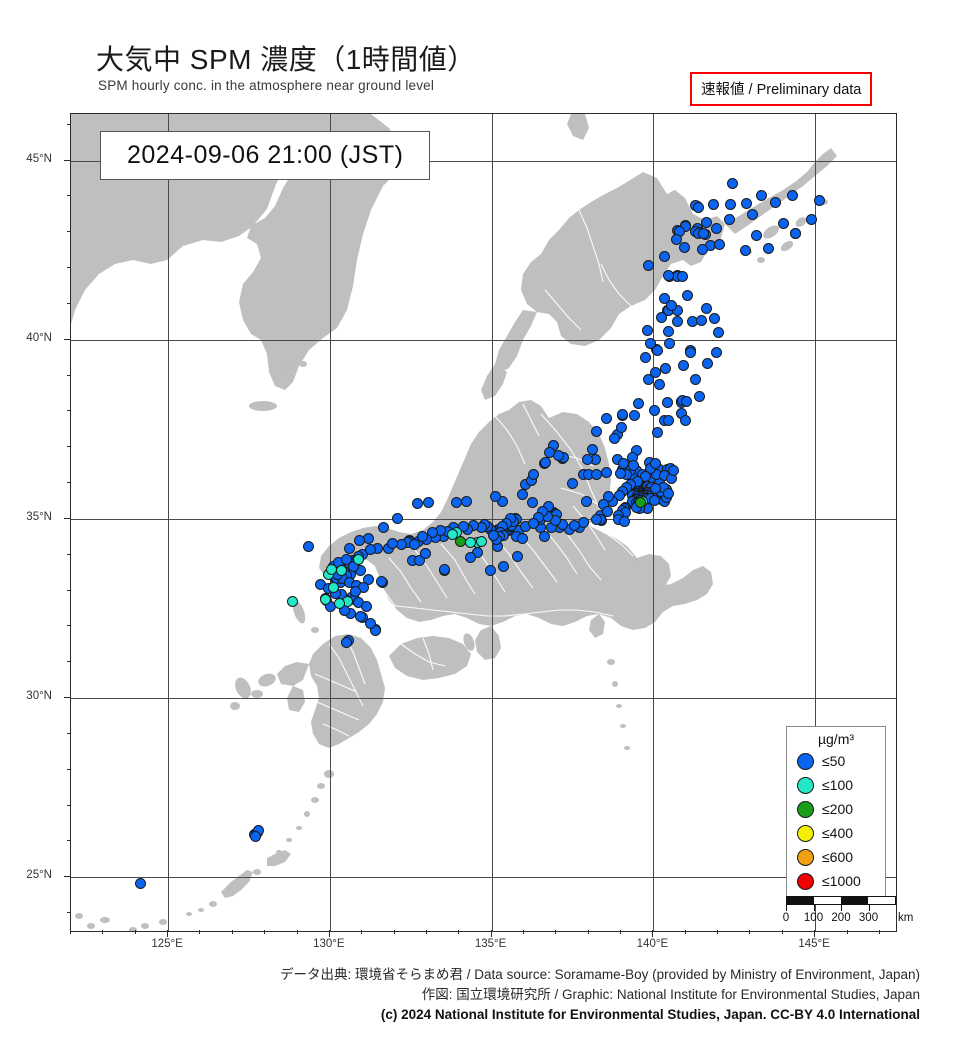 This screenshot has height=1060, width=980. I want to click on legend-item-3: ≤200, so click(836, 809).